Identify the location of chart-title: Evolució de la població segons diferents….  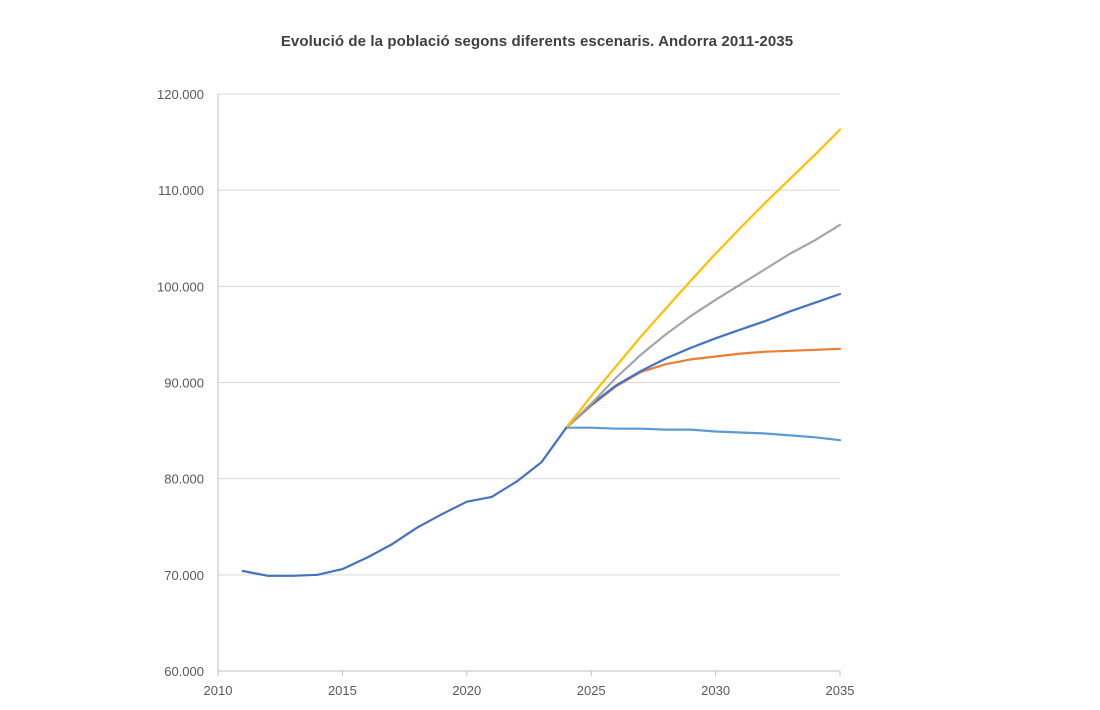
(537, 41).